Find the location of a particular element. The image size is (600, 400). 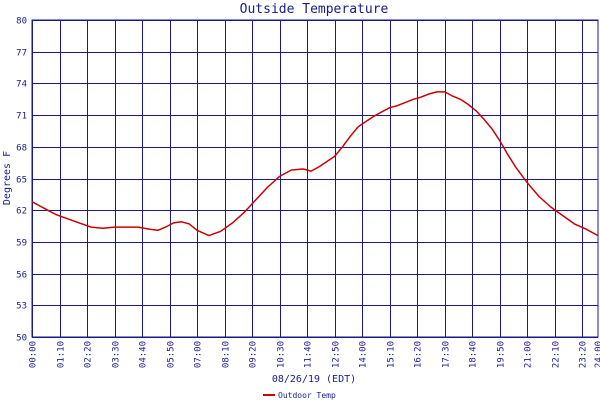

x-tick-label: 00:00 is located at coordinates (34, 354).